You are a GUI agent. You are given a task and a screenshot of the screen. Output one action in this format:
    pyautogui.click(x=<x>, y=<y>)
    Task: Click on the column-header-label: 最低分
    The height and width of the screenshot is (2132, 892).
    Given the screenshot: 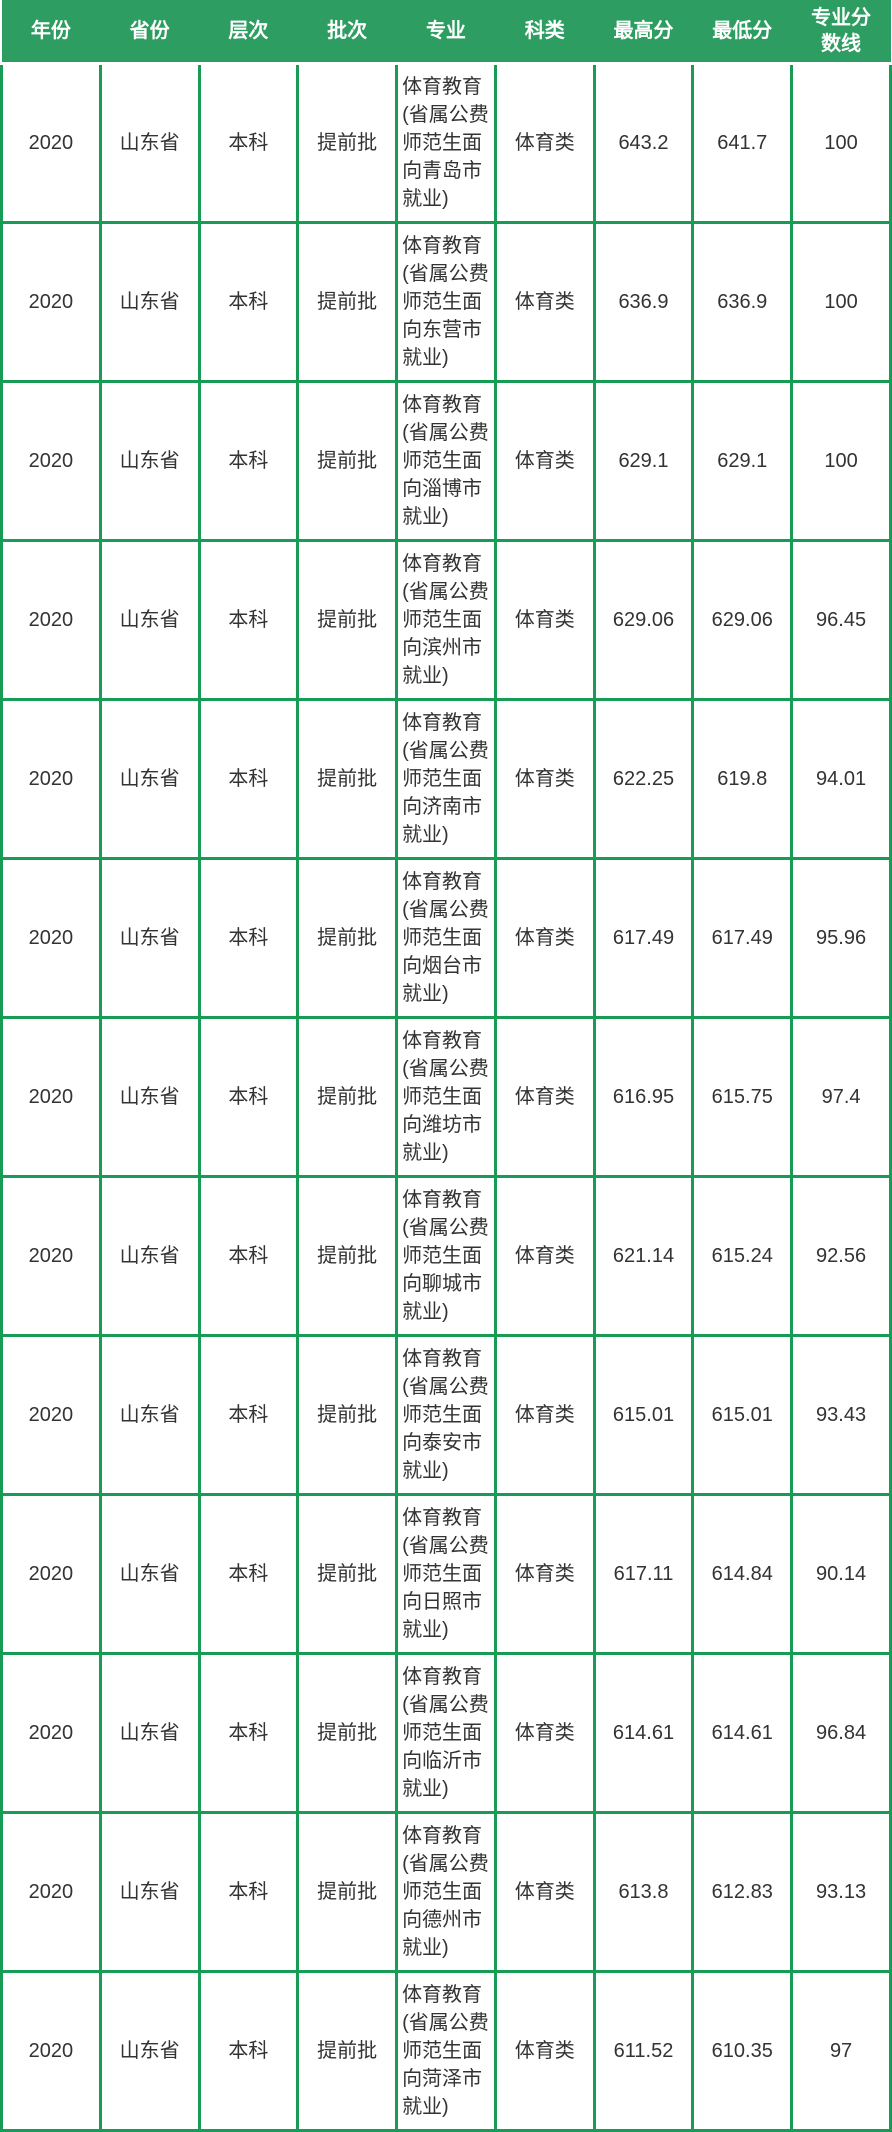 What is the action you would take?
    pyautogui.click(x=742, y=31)
    